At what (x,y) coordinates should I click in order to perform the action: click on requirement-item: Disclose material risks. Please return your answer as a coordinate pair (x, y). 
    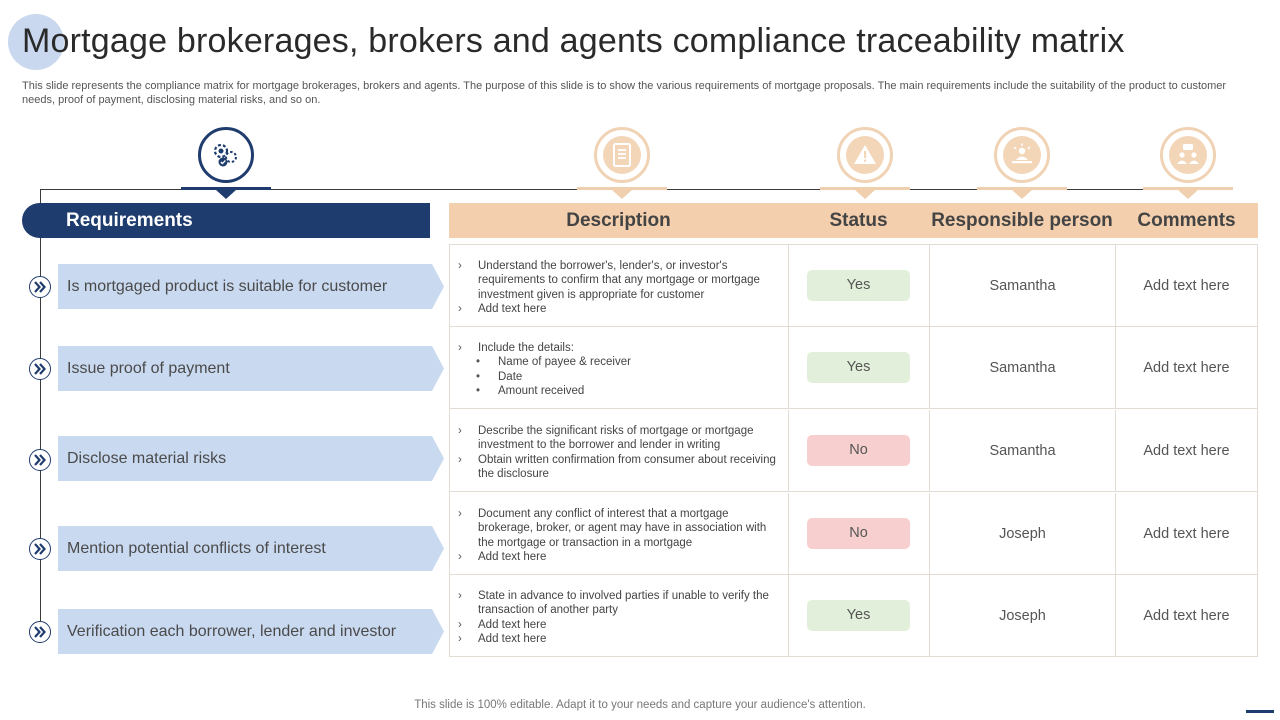
    Looking at the image, I should click on (251, 458).